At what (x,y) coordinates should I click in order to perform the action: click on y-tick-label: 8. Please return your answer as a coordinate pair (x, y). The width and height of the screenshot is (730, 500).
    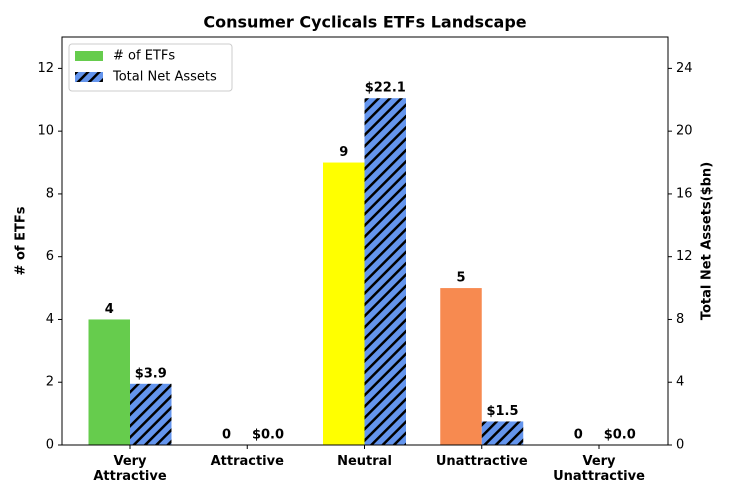
    Looking at the image, I should click on (50, 193).